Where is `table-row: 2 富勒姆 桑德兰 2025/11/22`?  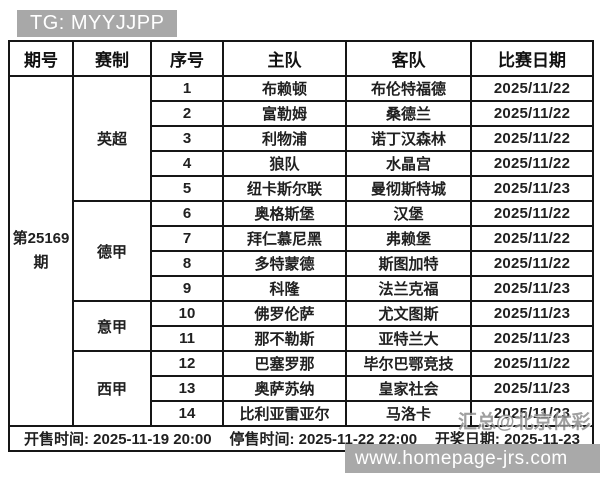 table-row: 2 富勒姆 桑德兰 2025/11/22 is located at coordinates (301, 113).